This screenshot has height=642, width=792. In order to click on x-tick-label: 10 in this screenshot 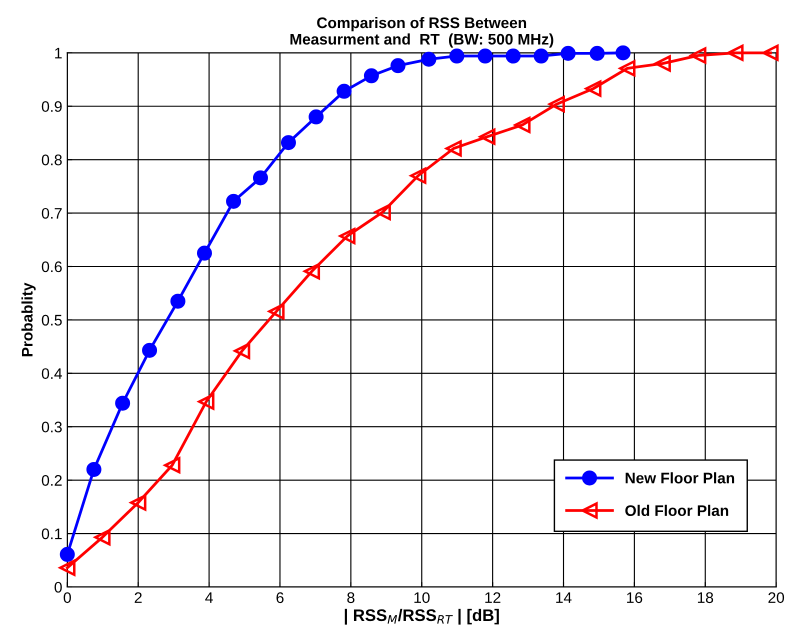, I will do `click(422, 598)`.